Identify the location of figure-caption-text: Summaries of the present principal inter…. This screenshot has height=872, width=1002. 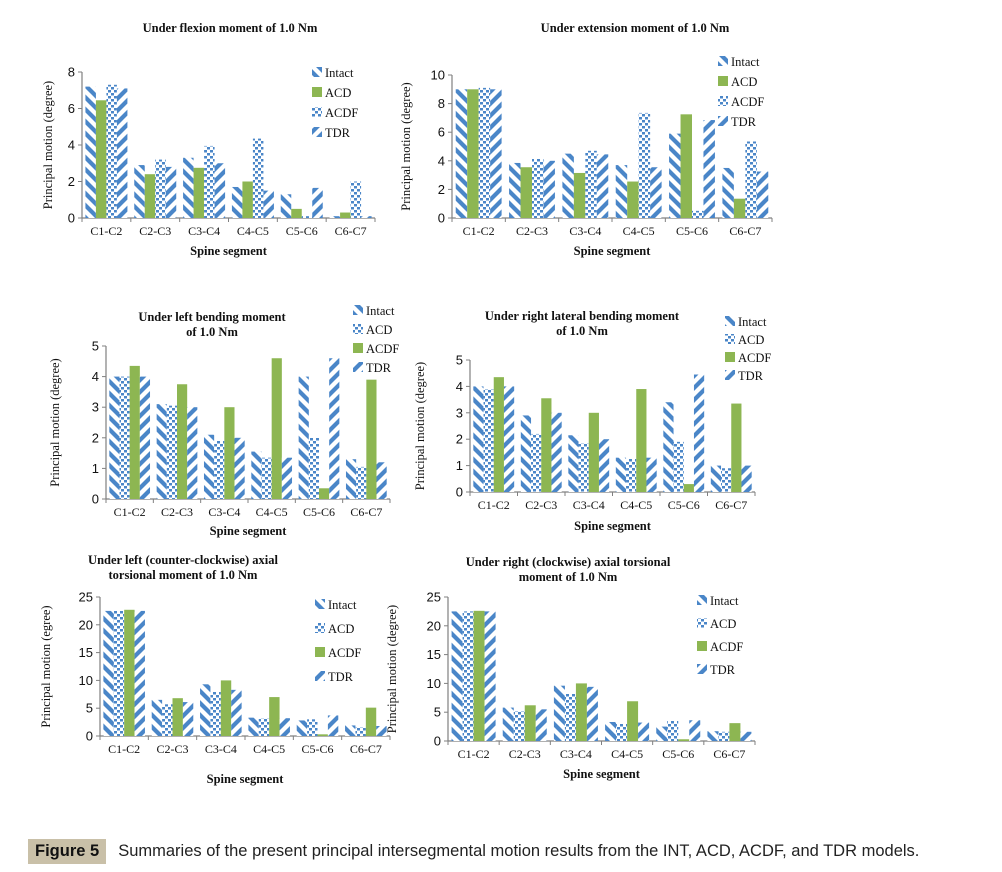
(519, 850).